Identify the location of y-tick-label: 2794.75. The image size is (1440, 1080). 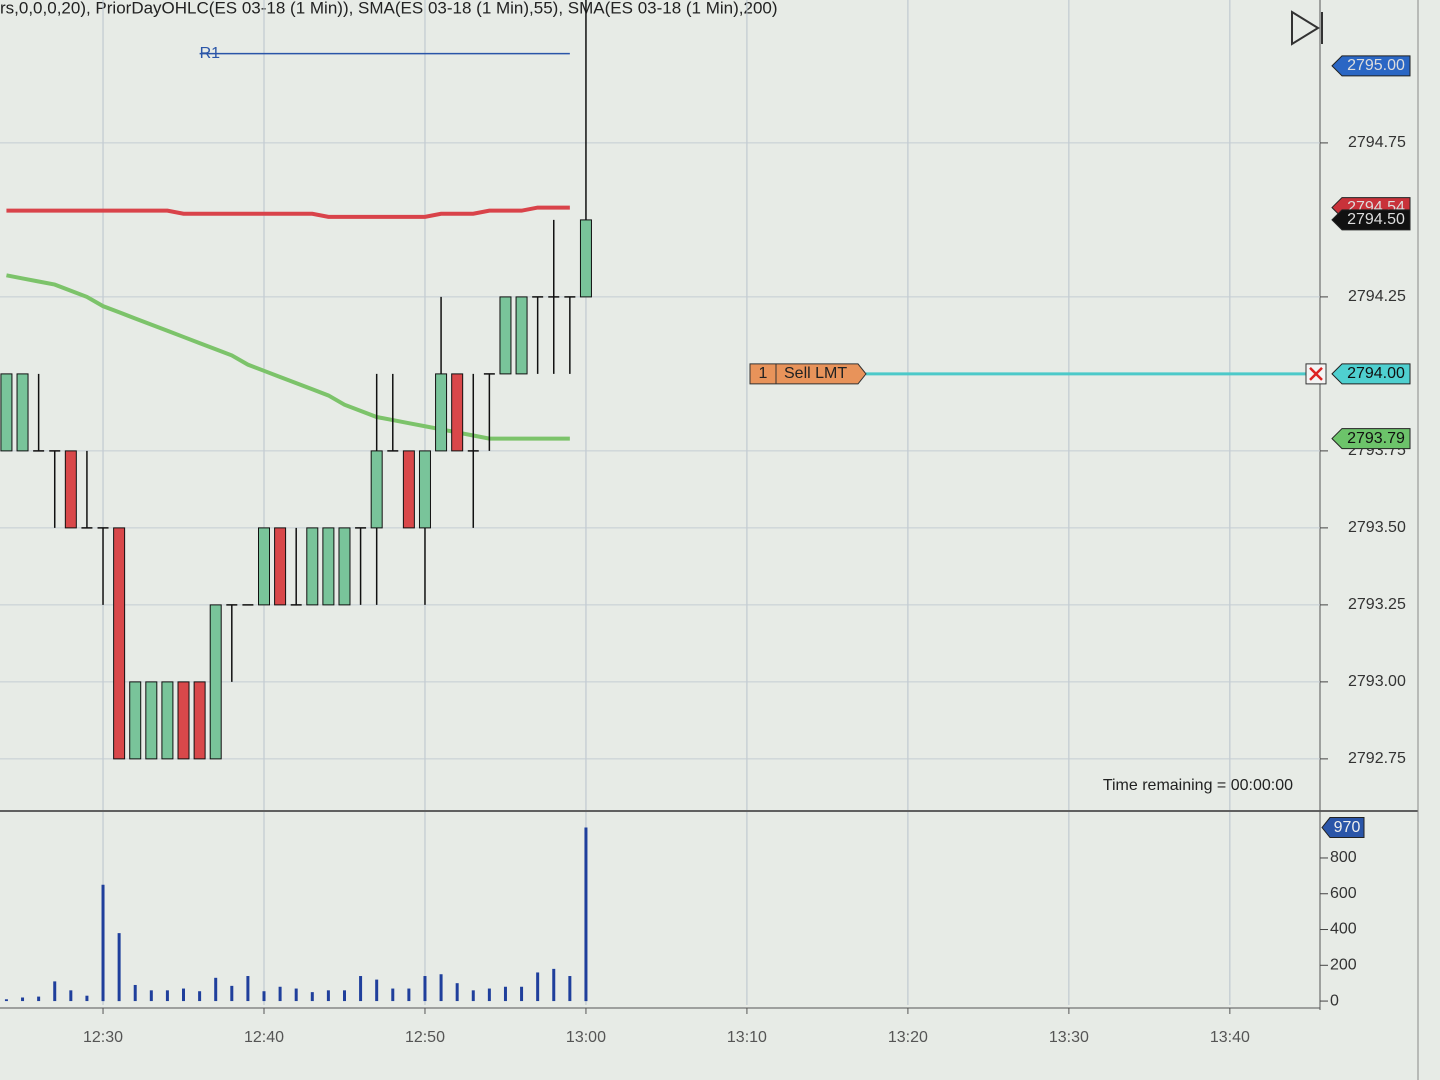
(1377, 142).